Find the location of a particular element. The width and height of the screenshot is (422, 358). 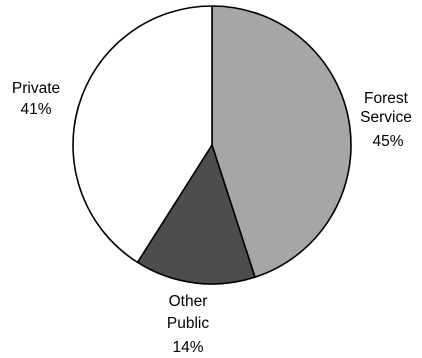

slice-label-other-public-line1: Other is located at coordinates (188, 301).